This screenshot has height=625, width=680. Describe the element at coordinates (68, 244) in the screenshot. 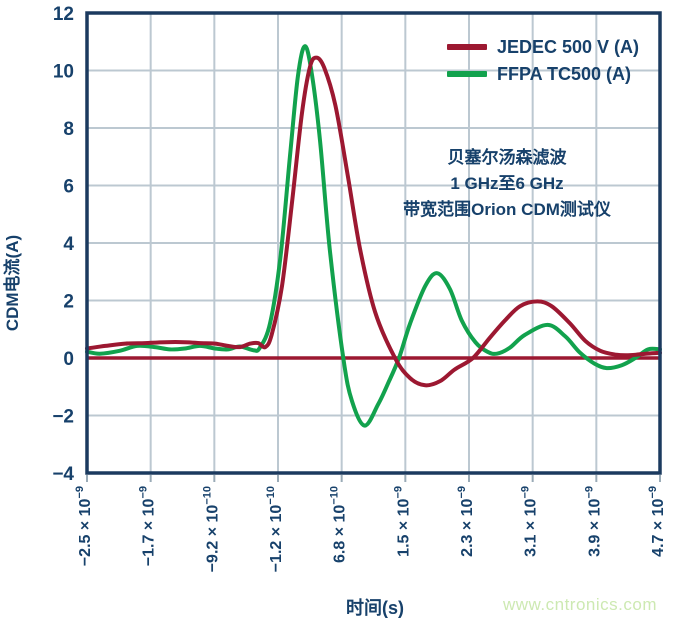

I see `y-tick-label: 4` at that location.